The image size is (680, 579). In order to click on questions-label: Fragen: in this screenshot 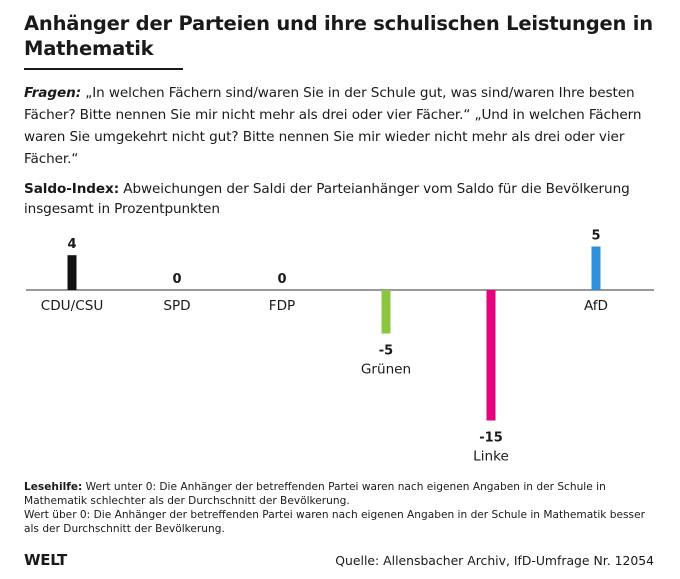, I will do `click(53, 93)`.